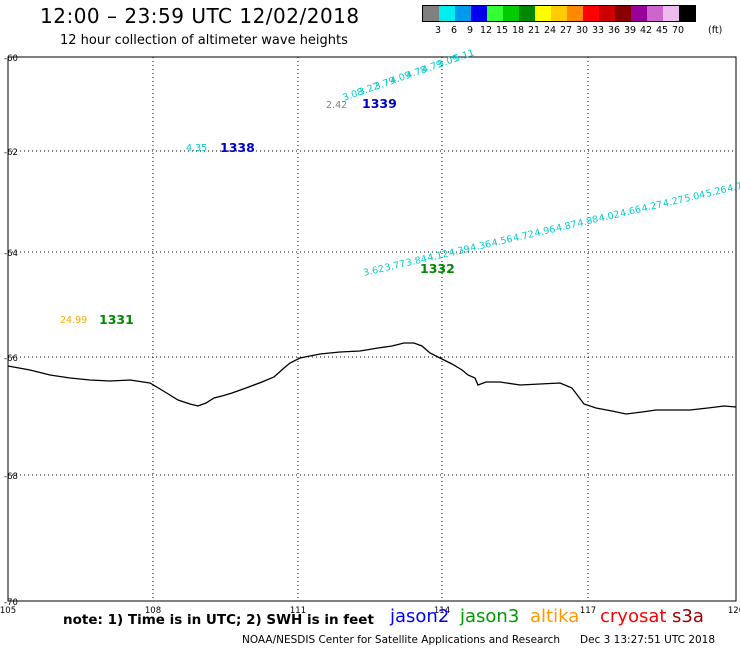  What do you see at coordinates (502, 30) in the screenshot?
I see `scale-tick-label: 15` at bounding box center [502, 30].